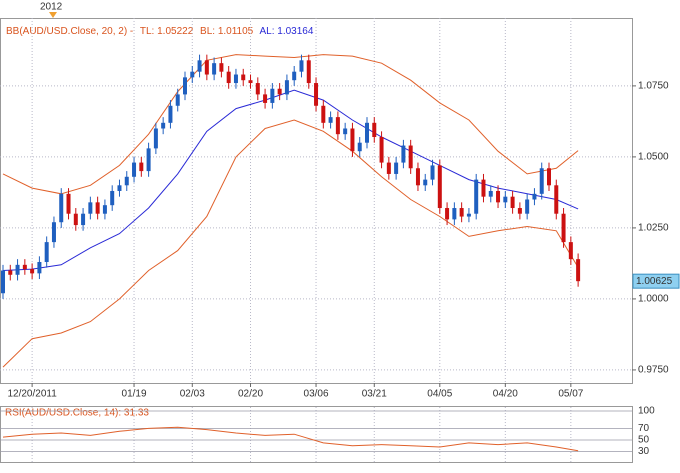  What do you see at coordinates (570, 394) in the screenshot?
I see `x-tick-label: 05/07` at bounding box center [570, 394].